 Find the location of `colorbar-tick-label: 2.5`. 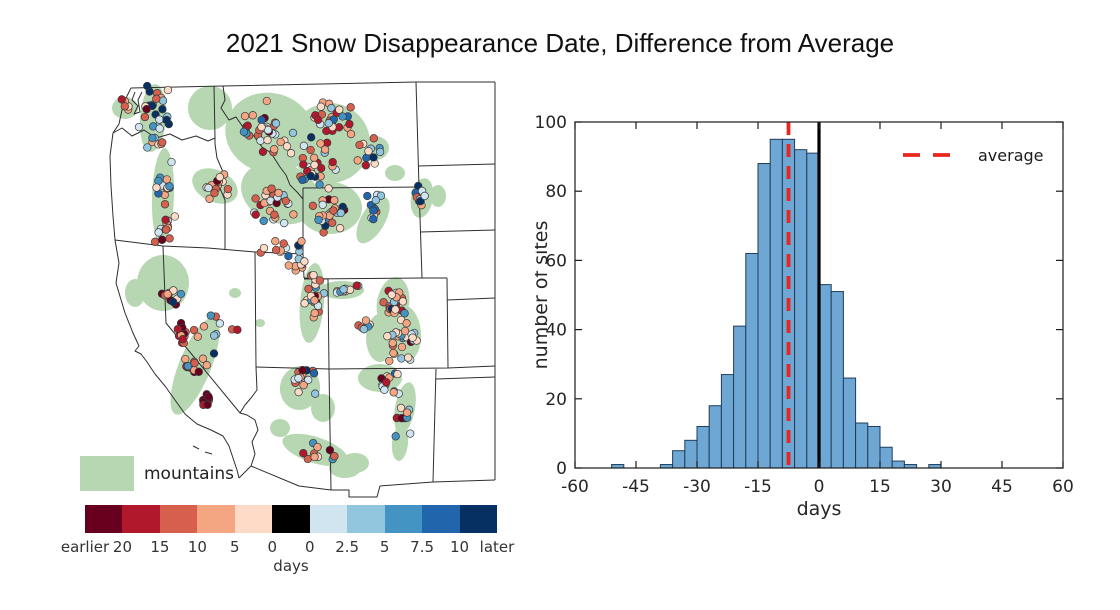

colorbar-tick-label: 2.5 is located at coordinates (347, 547).